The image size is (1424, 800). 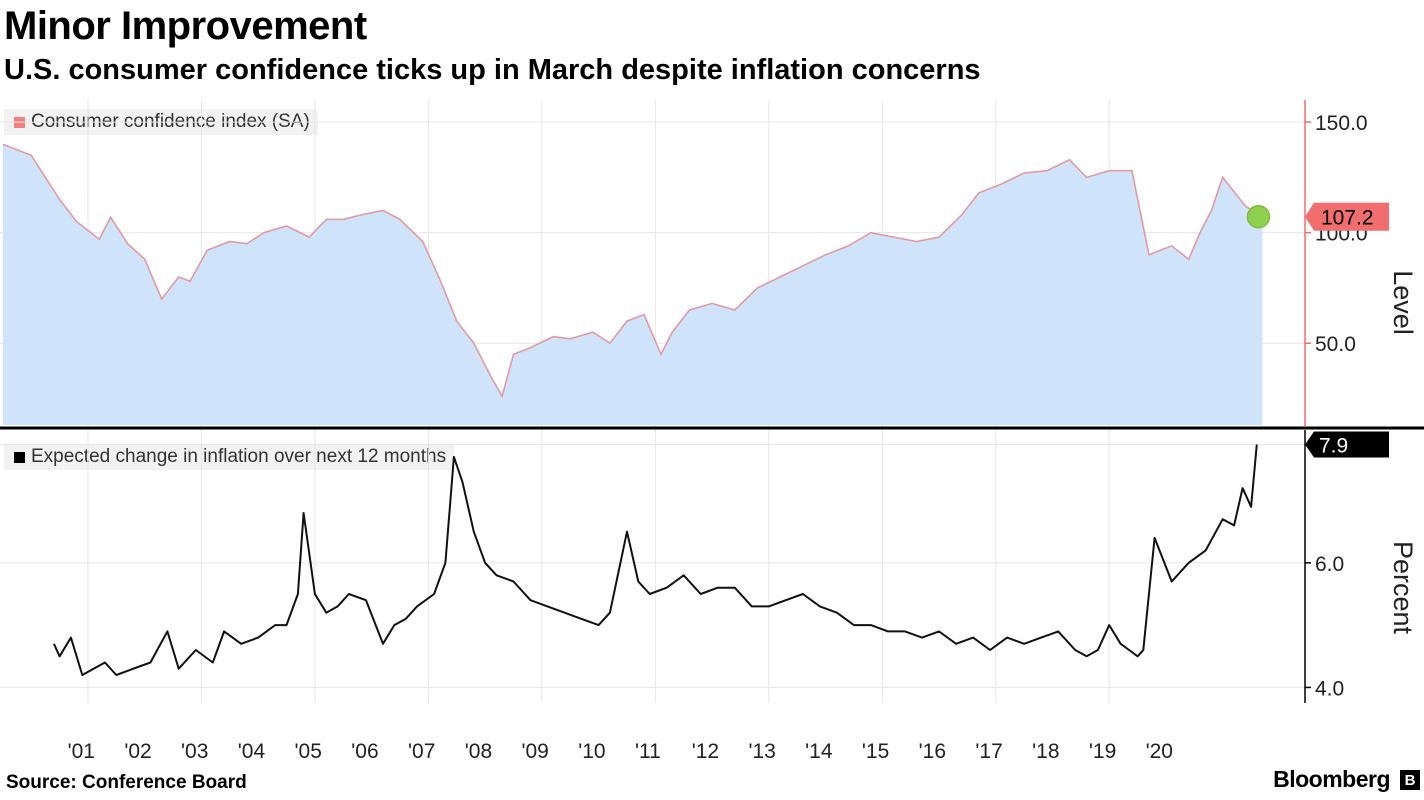 What do you see at coordinates (19, 457) in the screenshot?
I see `legend-swatch-inflation-icon` at bounding box center [19, 457].